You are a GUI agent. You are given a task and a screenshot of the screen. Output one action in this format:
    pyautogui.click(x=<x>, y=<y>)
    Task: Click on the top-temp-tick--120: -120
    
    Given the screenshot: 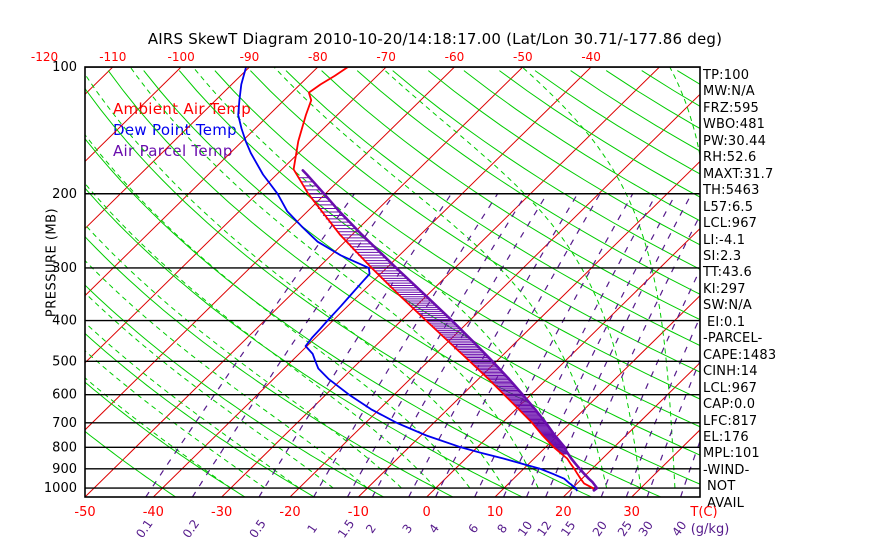 What is the action you would take?
    pyautogui.click(x=44, y=57)
    